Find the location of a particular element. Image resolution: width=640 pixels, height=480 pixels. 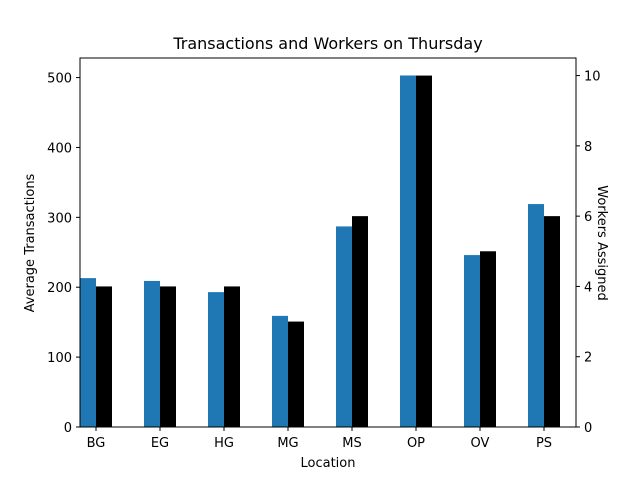

transactions-bar-bg is located at coordinates (88, 352).